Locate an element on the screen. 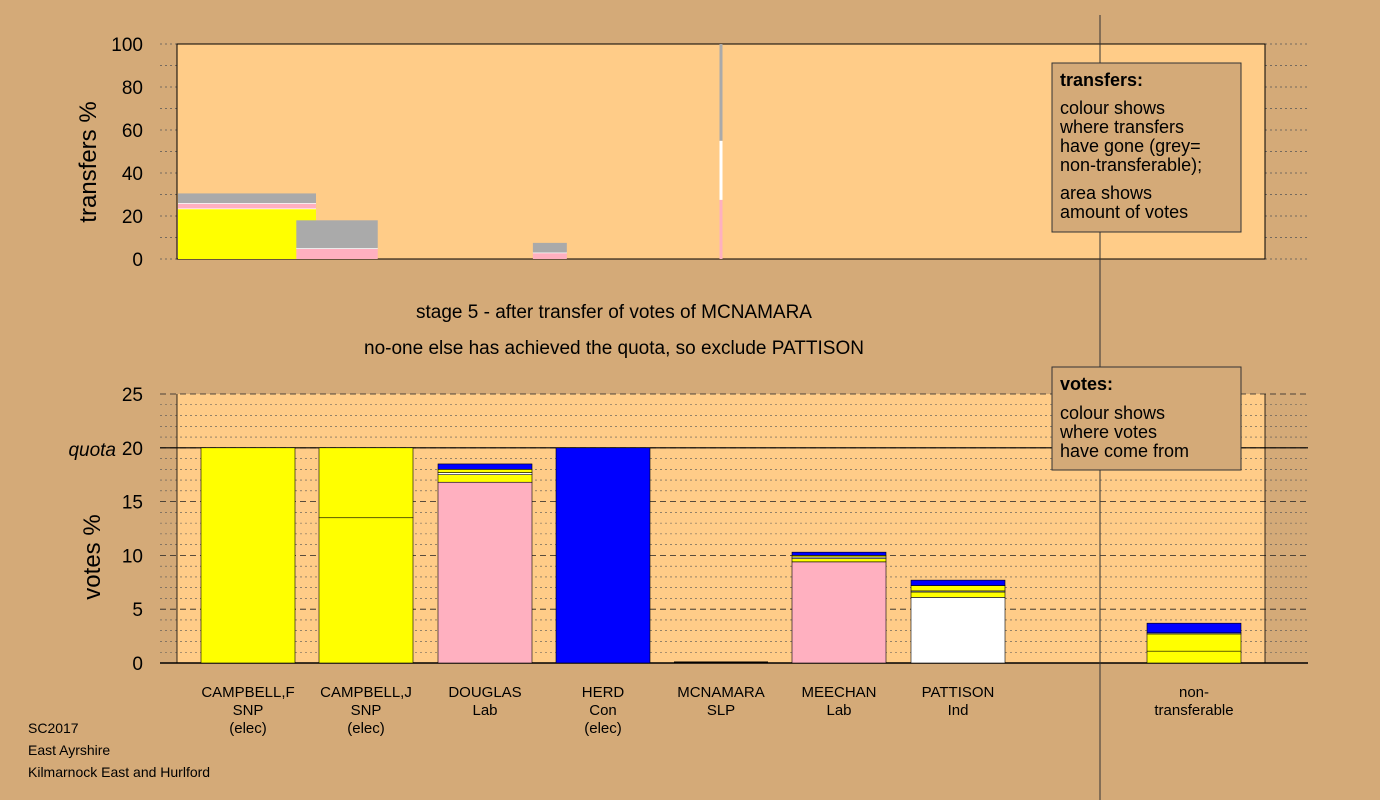 The image size is (1380, 800). legend-transfers-line: amount of votes is located at coordinates (1124, 212).